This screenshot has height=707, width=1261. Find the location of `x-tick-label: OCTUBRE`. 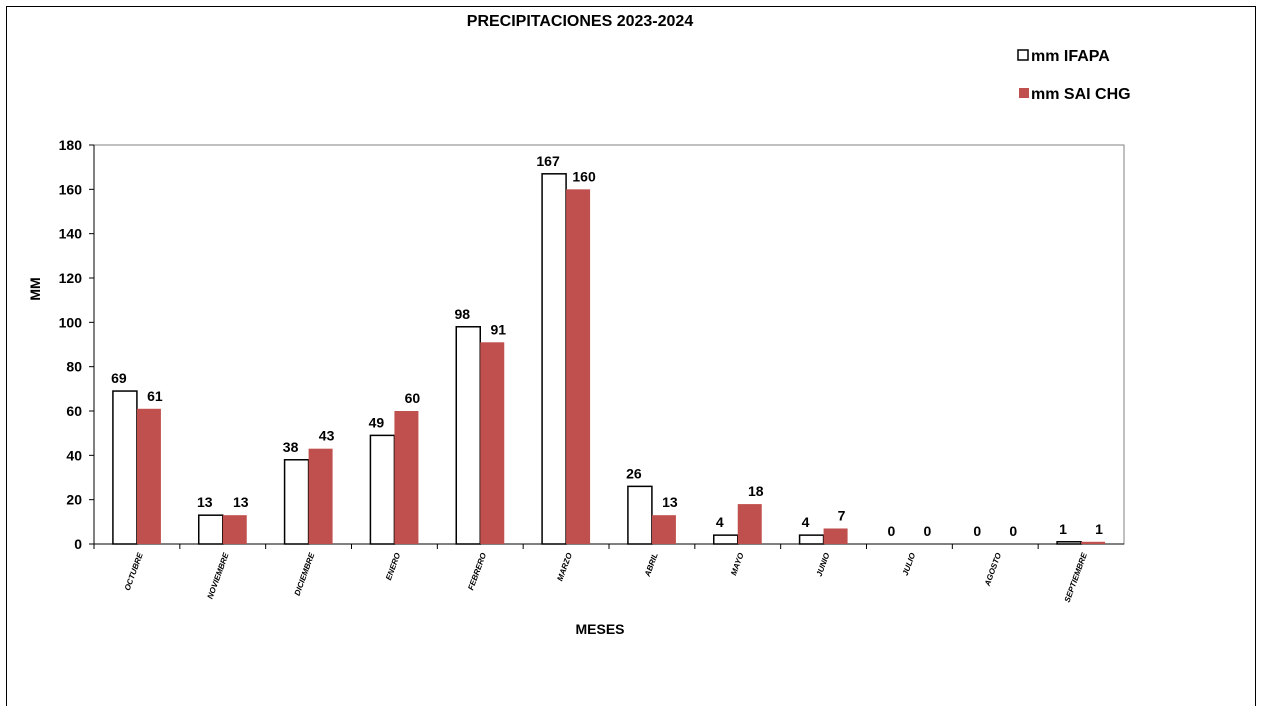

x-tick-label: OCTUBRE is located at coordinates (134, 571).